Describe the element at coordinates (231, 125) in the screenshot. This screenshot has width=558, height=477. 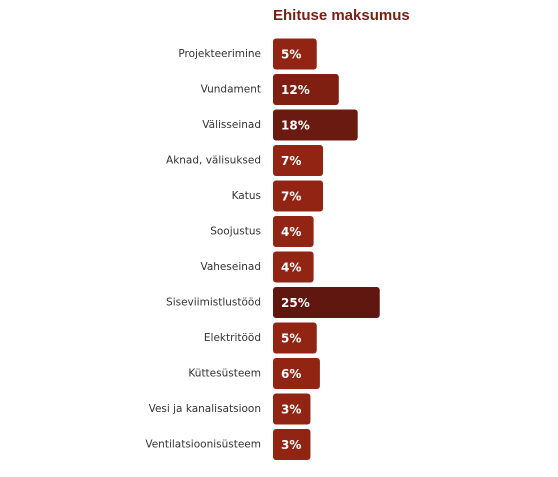
I see `category-label: Välisseinad` at that location.